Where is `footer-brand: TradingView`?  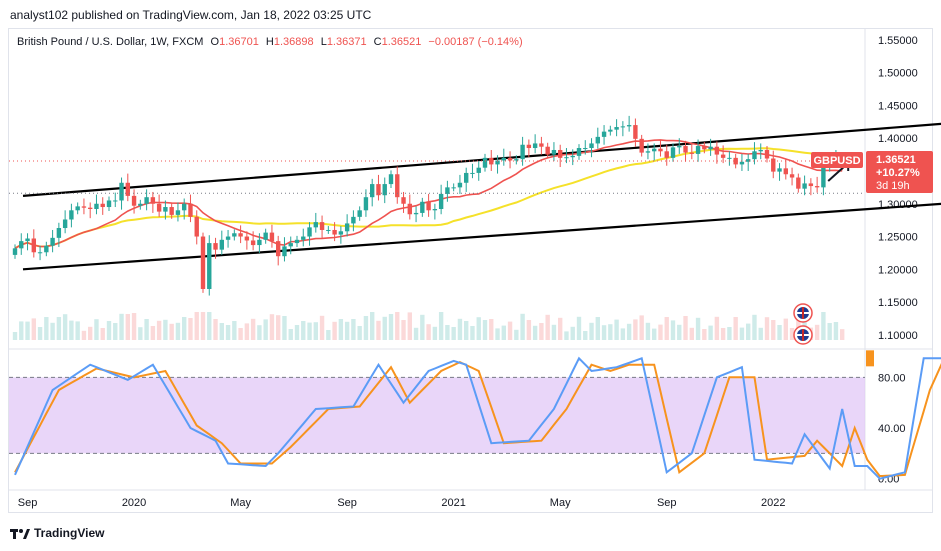
footer-brand: TradingView is located at coordinates (57, 533).